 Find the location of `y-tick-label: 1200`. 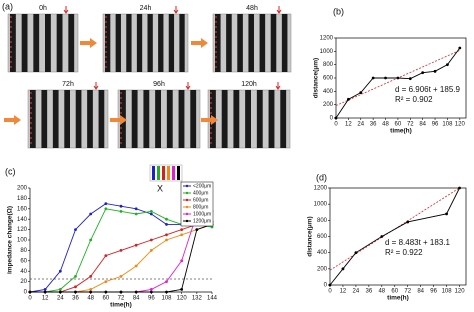

y-tick-label: 1200 is located at coordinates (321, 189).